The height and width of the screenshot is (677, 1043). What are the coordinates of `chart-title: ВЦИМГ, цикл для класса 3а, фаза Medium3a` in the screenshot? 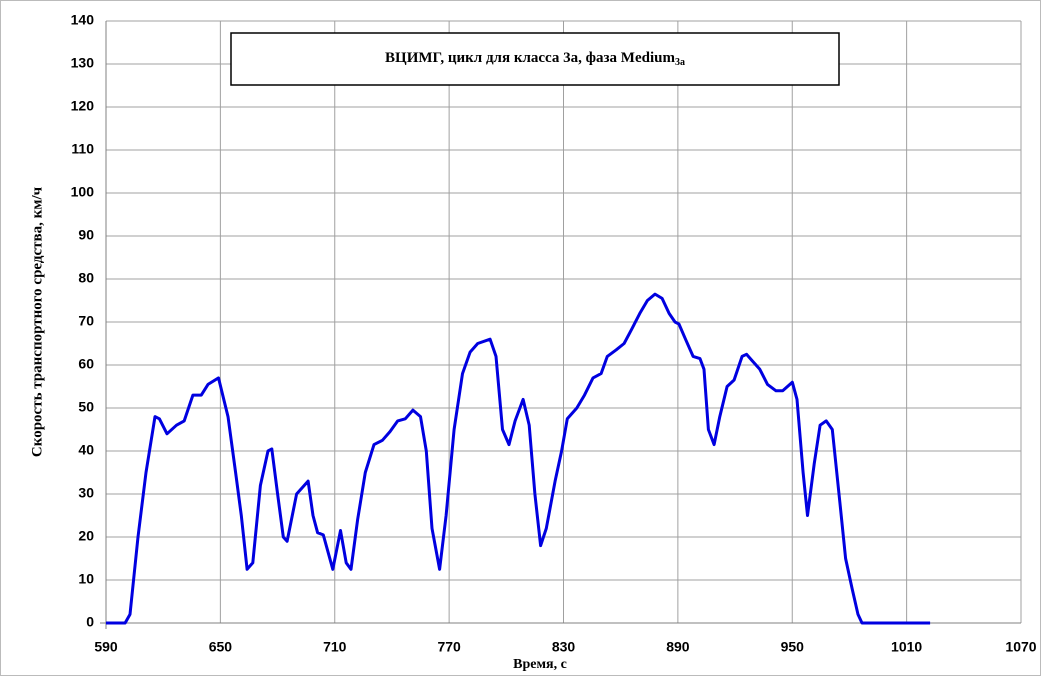 It's located at (535, 59).